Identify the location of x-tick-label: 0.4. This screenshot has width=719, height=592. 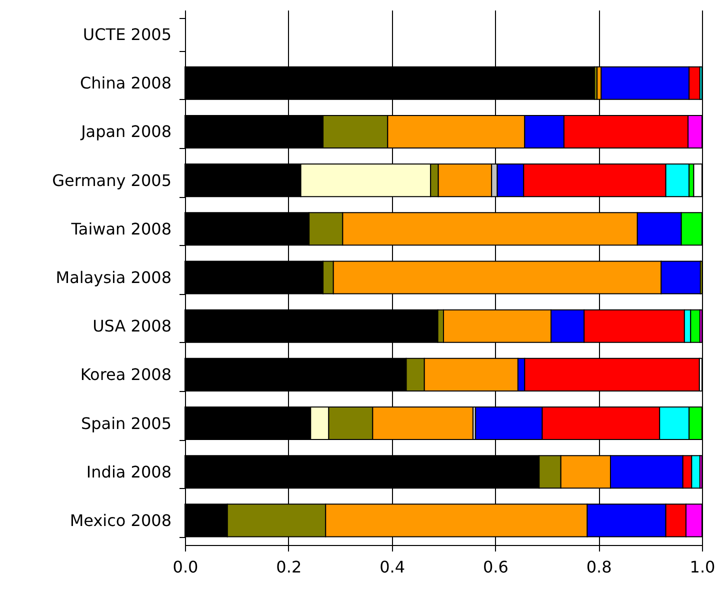
(393, 567).